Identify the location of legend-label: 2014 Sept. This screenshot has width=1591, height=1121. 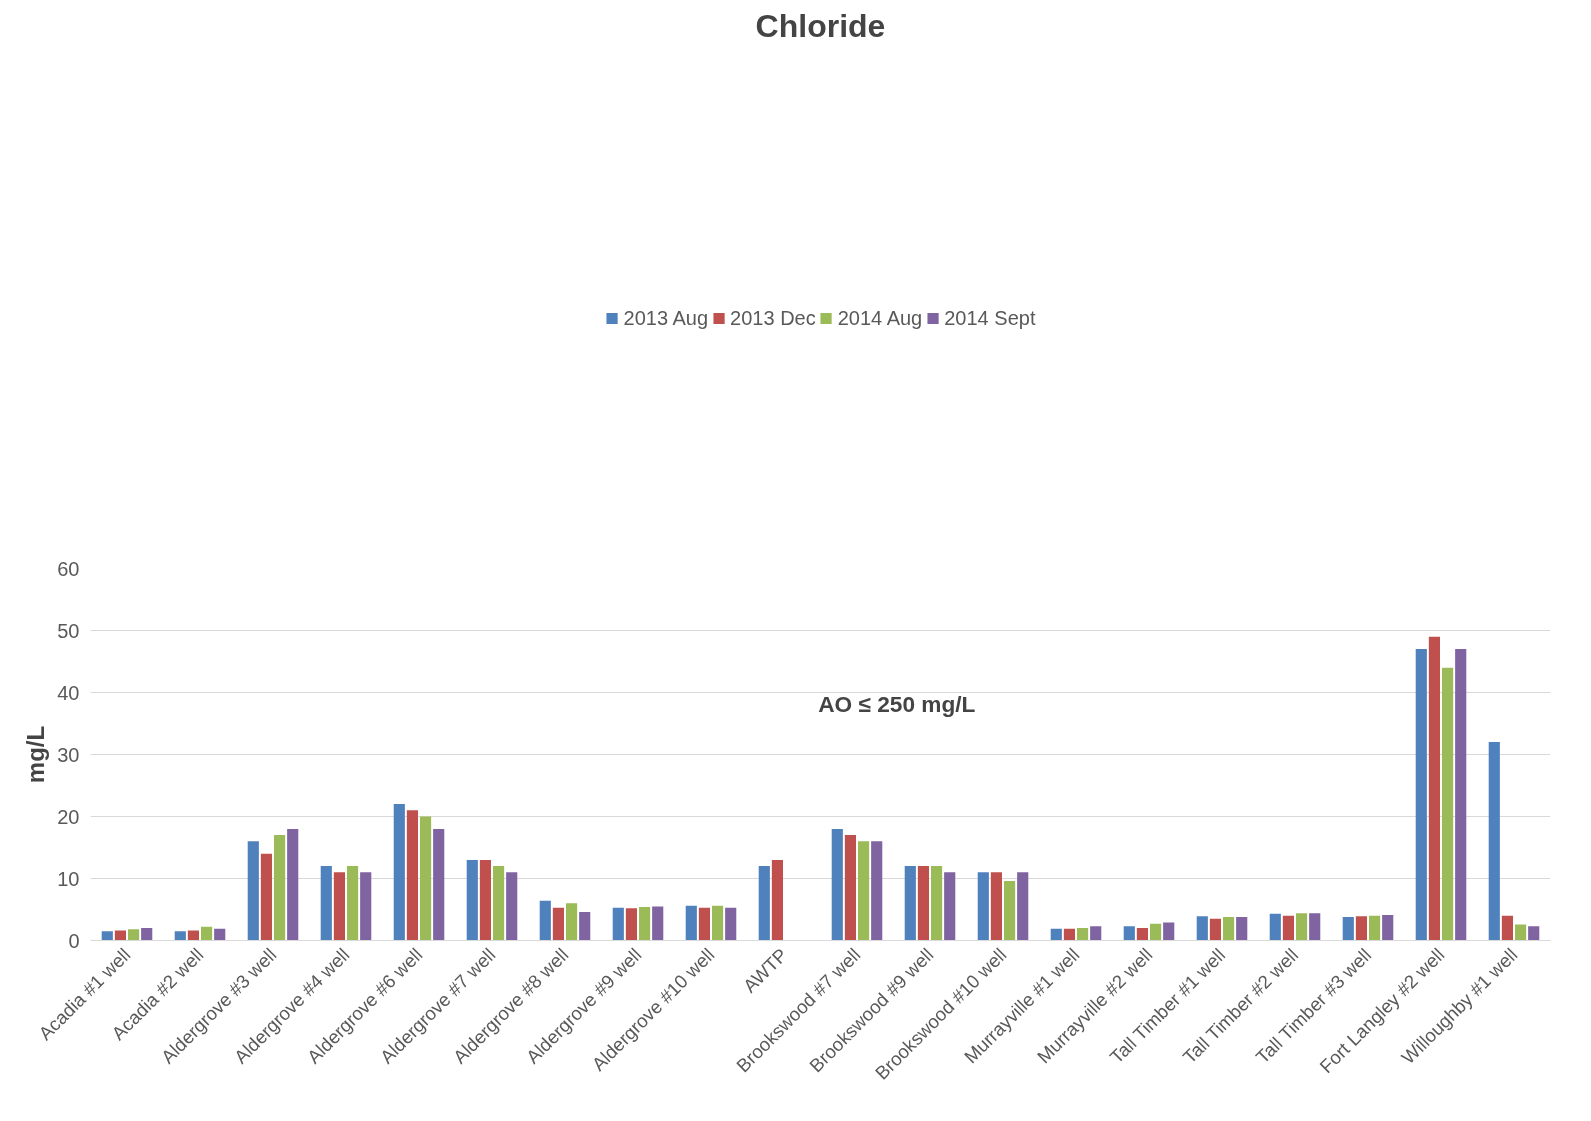
(990, 318).